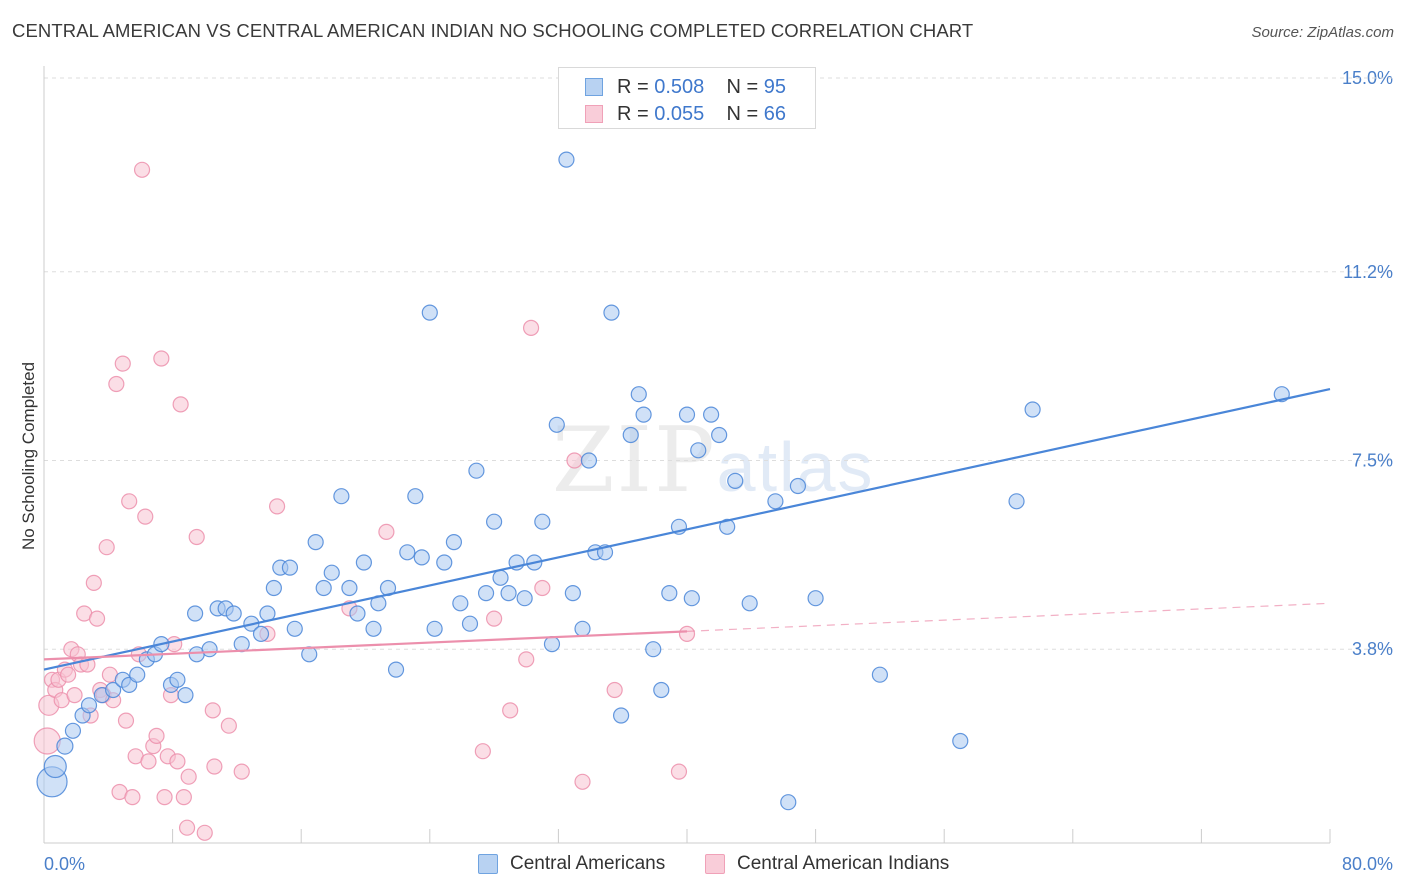 The image size is (1406, 892). What do you see at coordinates (365, 645) in the screenshot?
I see `trendline-central-american-indians` at bounding box center [365, 645].